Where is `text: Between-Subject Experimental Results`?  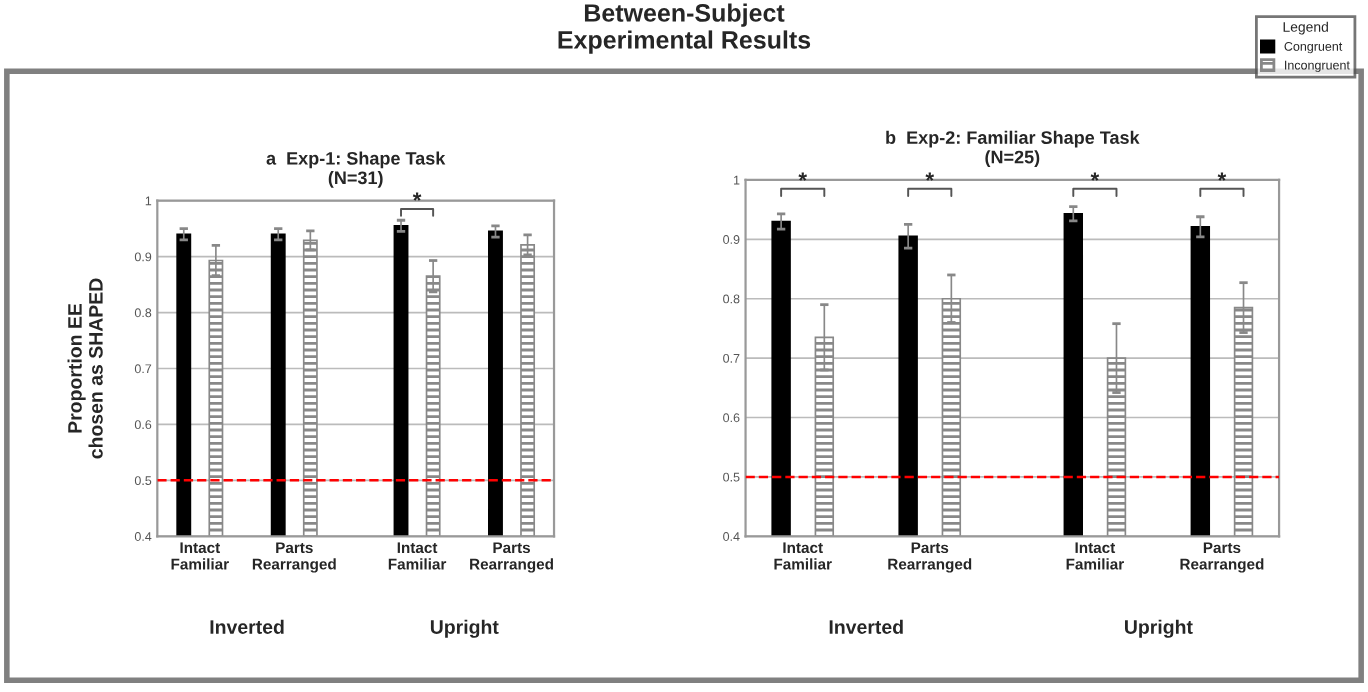 text: Between-Subject Experimental Results is located at coordinates (684, 28).